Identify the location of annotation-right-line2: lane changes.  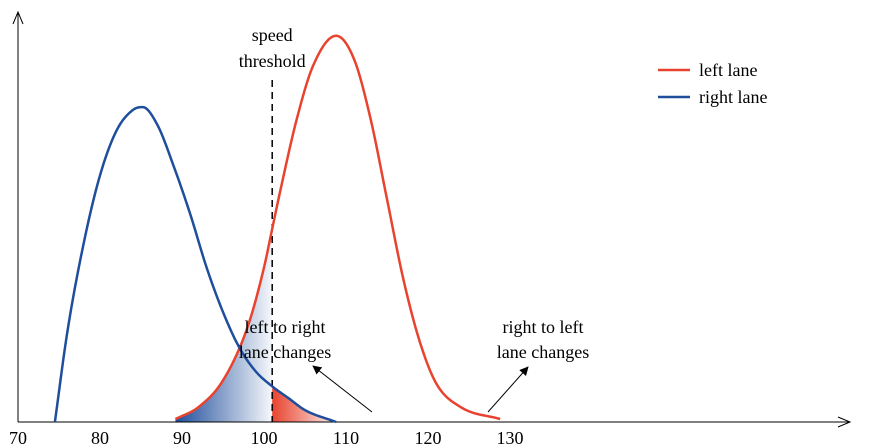
(543, 352).